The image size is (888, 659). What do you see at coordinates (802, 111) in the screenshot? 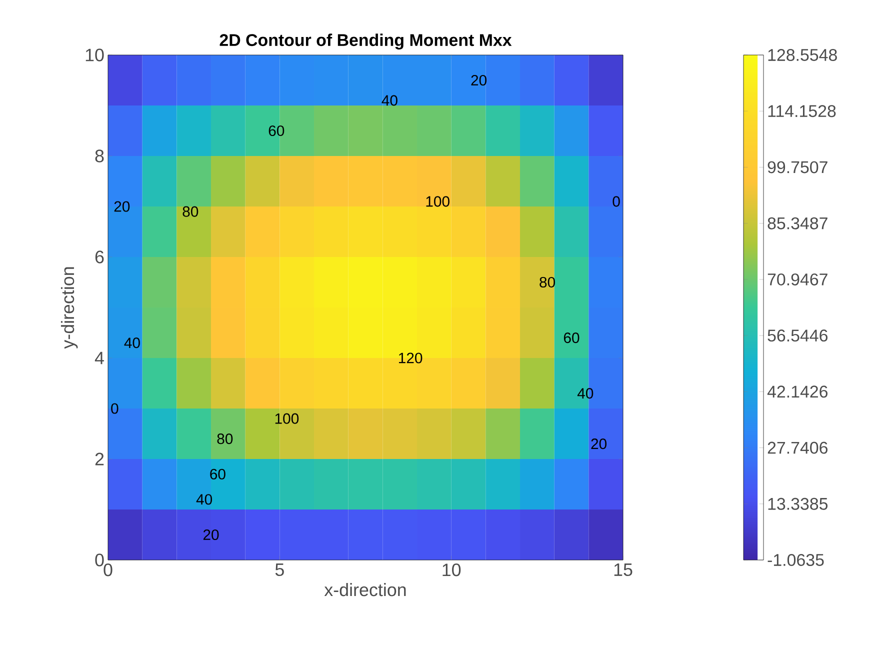
I see `color-bar-label: 114.1528` at bounding box center [802, 111].